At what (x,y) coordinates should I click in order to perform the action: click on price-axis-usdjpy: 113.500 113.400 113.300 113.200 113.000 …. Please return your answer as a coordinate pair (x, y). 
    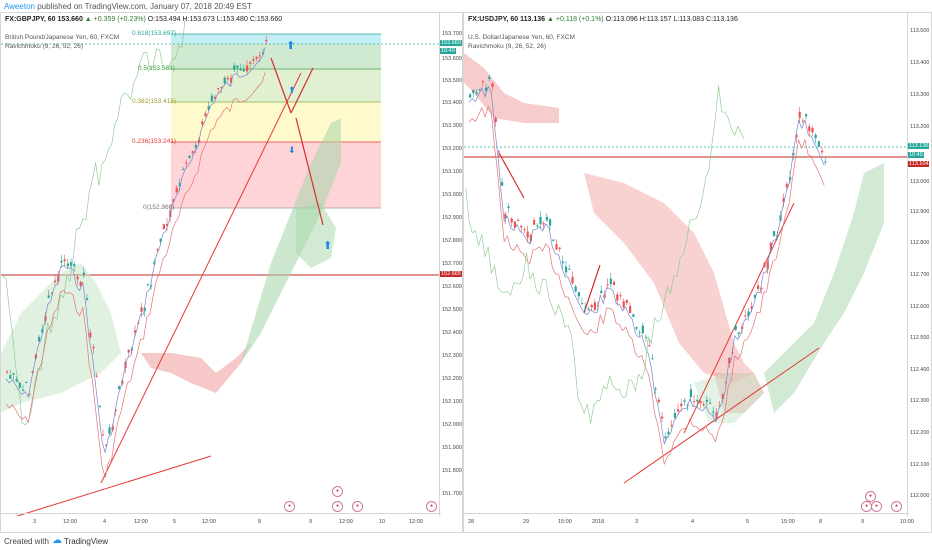
    Looking at the image, I should click on (919, 264).